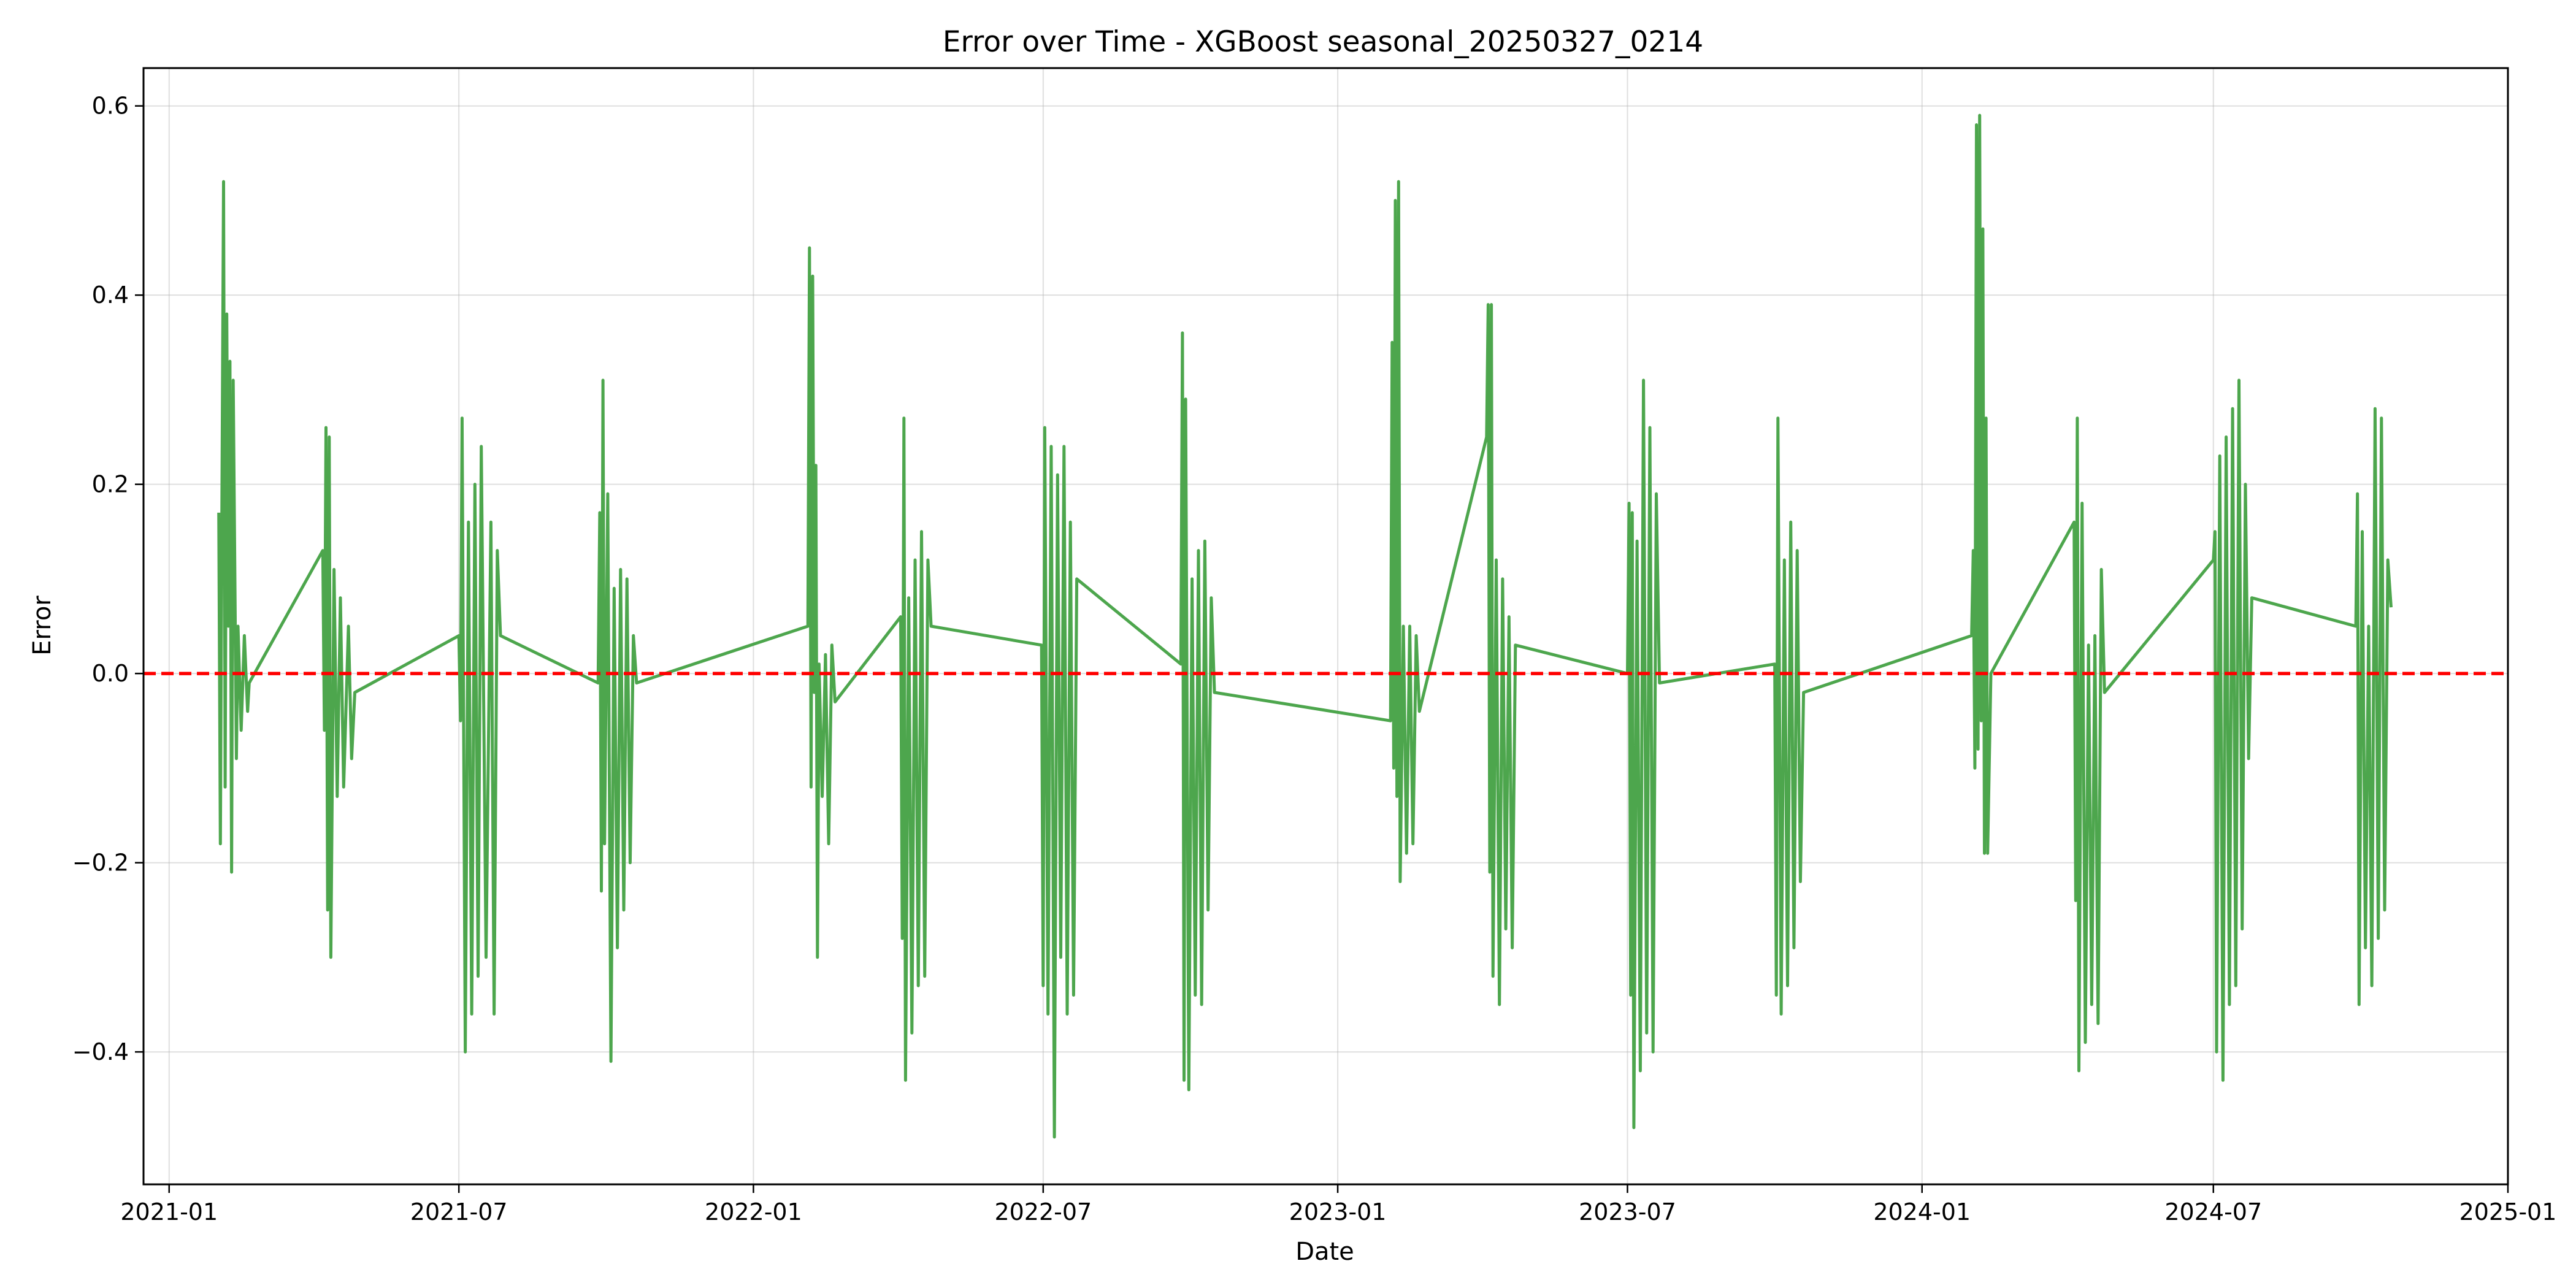  What do you see at coordinates (1338, 1211) in the screenshot?
I see `x-tick-label: 2023-01` at bounding box center [1338, 1211].